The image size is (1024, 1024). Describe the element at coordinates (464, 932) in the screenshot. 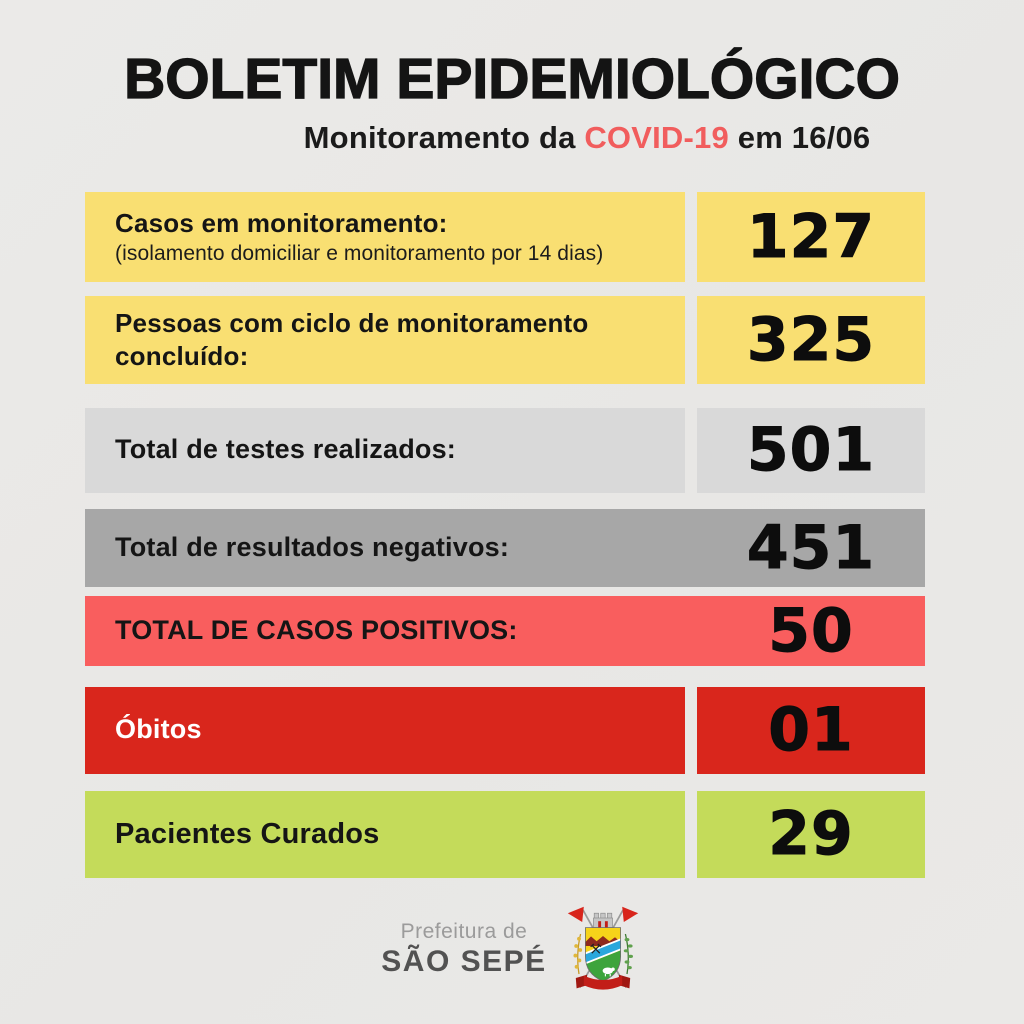

I see `org-line-prefeitura: Prefeitura de` at that location.